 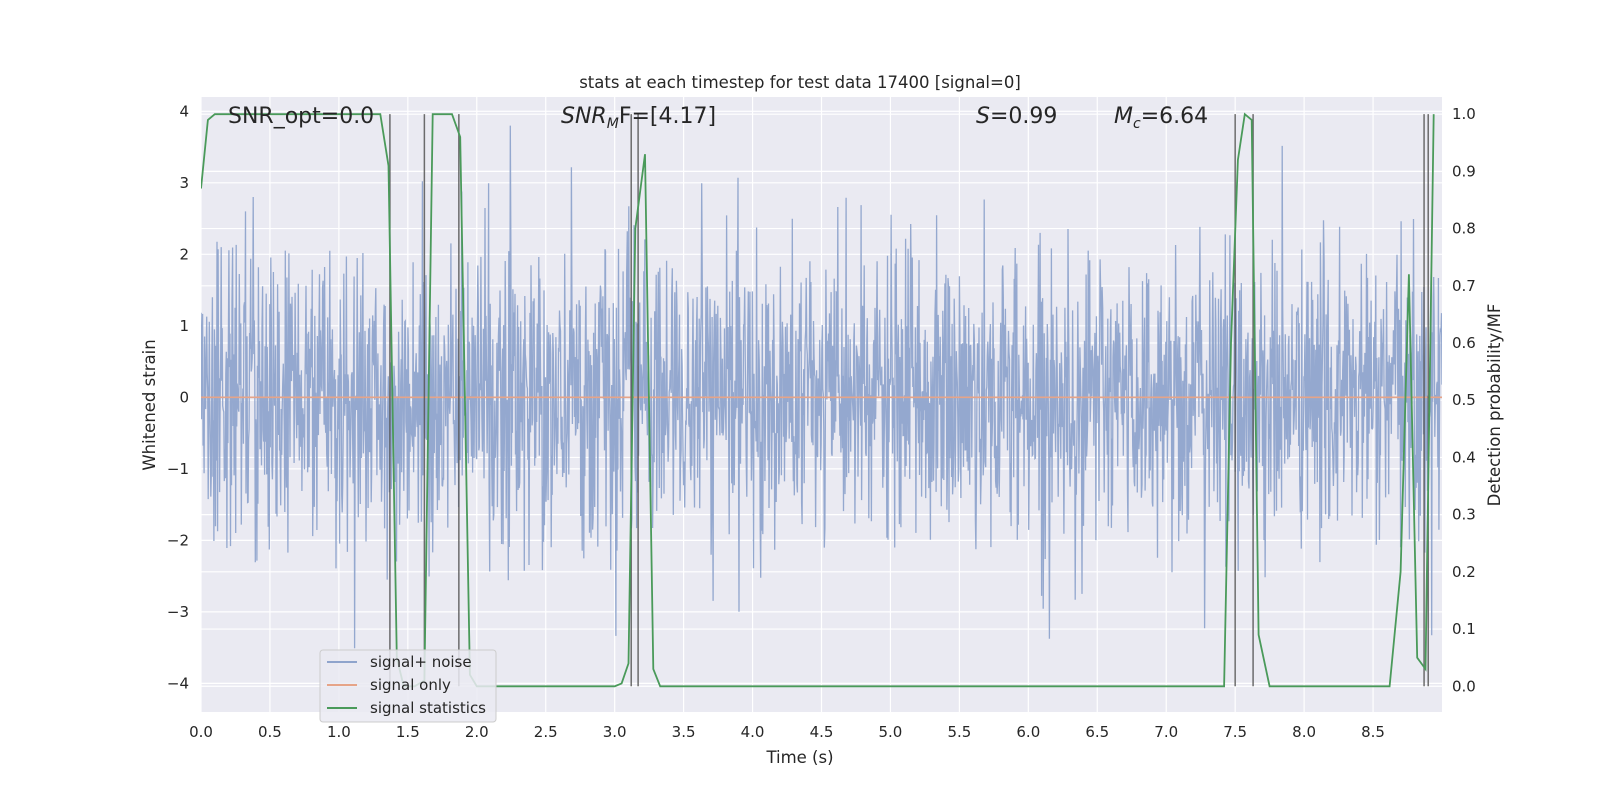 I want to click on mc-var: M, so click(x=1123, y=116).